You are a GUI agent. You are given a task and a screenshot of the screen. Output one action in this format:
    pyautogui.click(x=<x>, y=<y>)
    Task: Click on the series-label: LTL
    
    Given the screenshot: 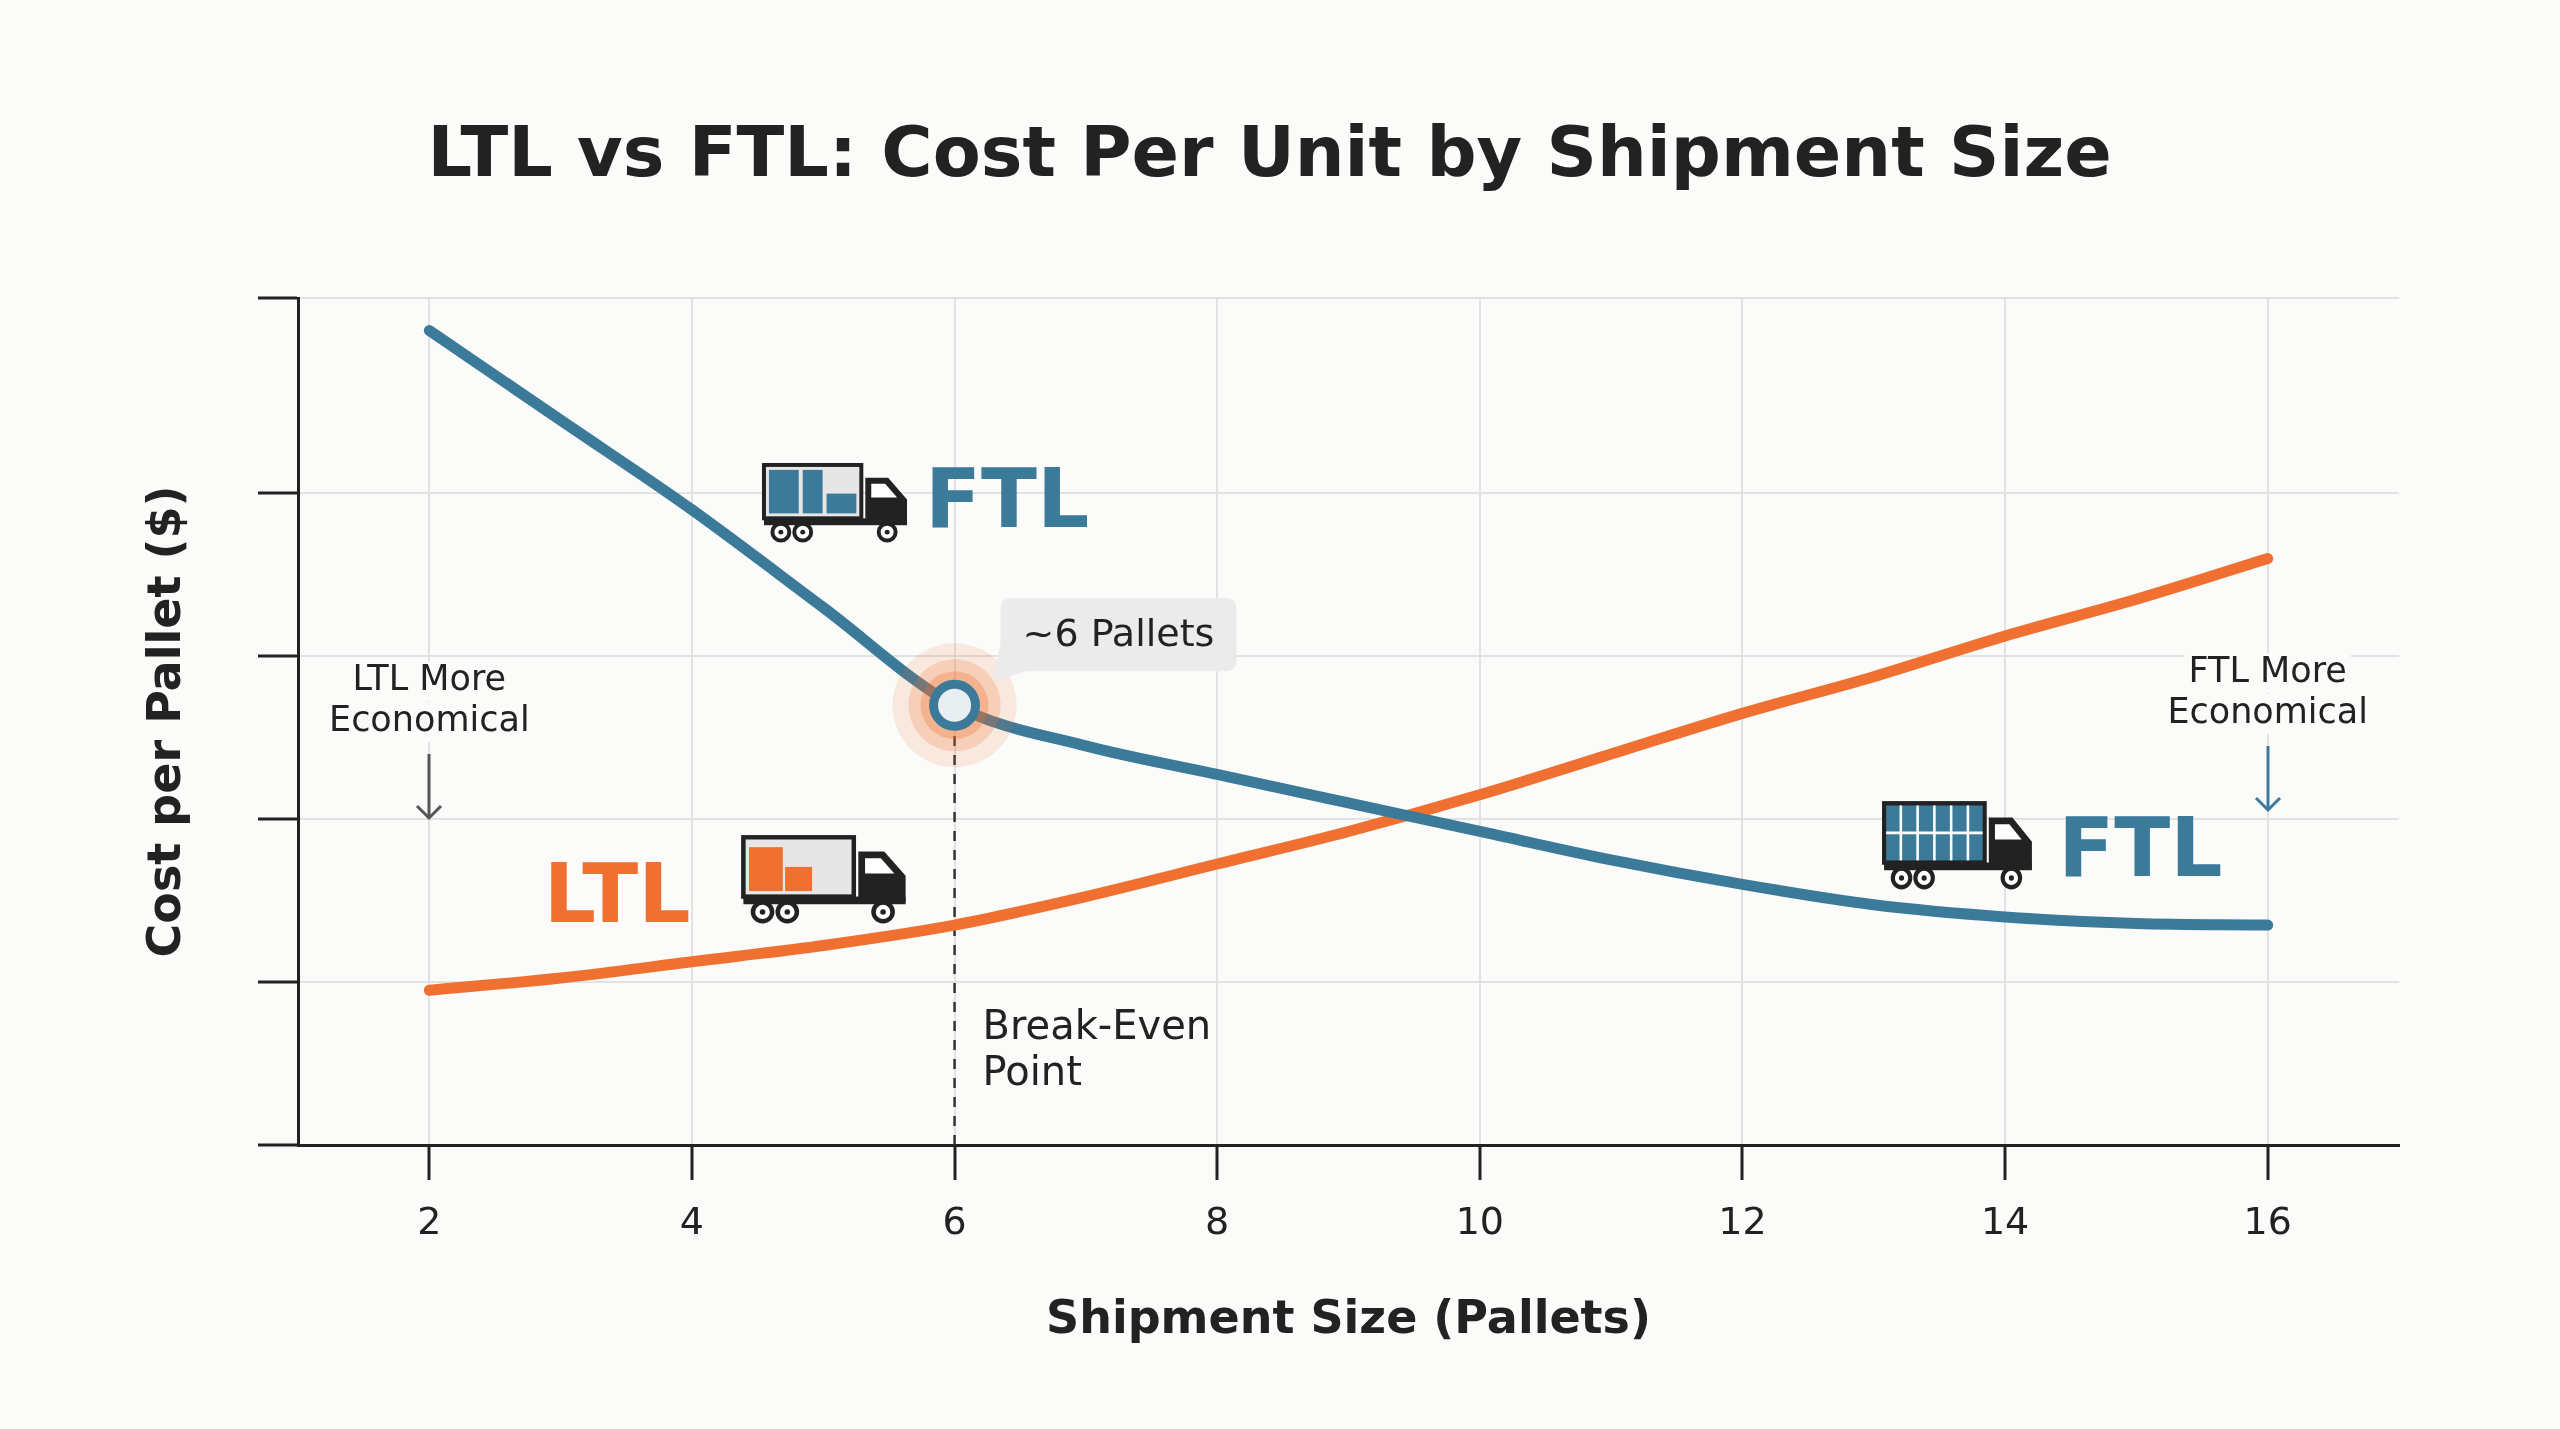 What is the action you would take?
    pyautogui.click(x=617, y=893)
    